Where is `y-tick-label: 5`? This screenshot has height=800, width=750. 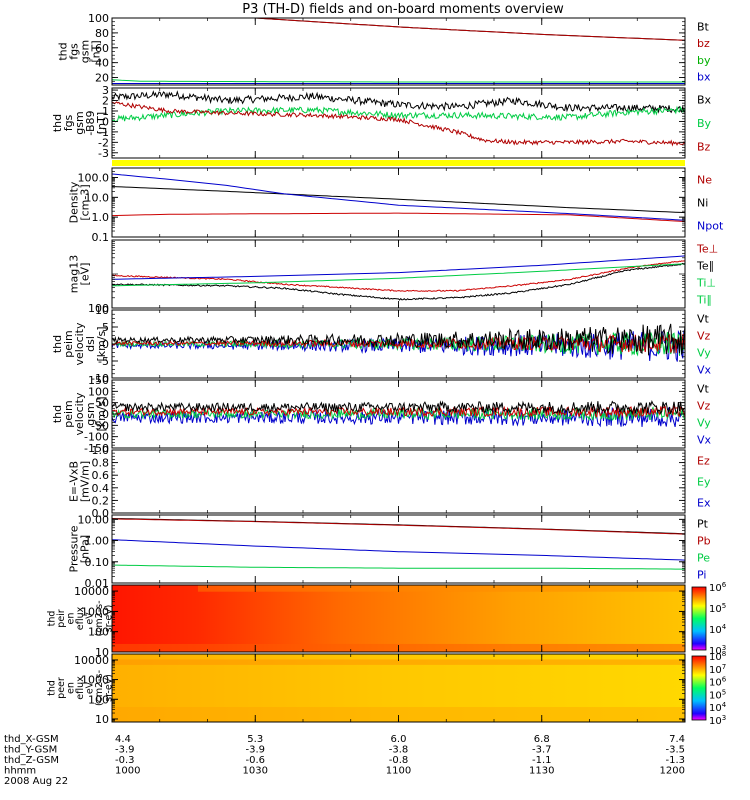 y-tick-label: 5 is located at coordinates (105, 327).